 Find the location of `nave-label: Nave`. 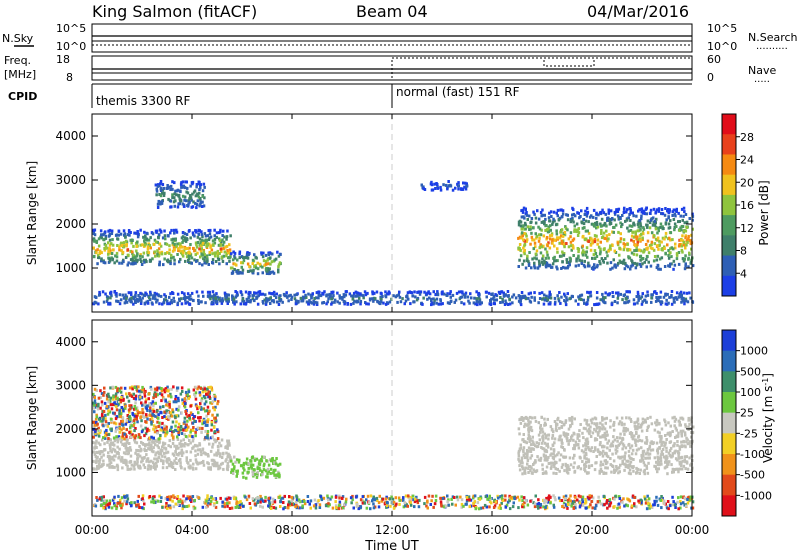

nave-label: Nave is located at coordinates (762, 70).